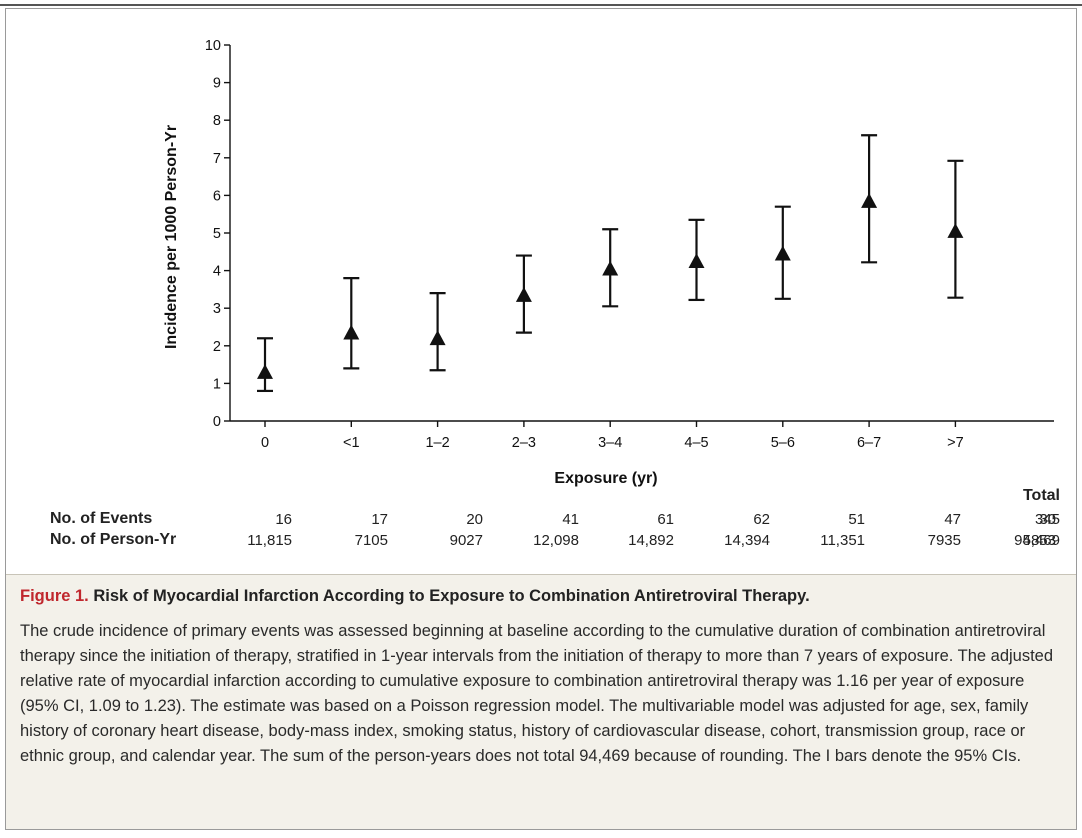 This screenshot has width=1082, height=838. I want to click on events-cell-7: 47, so click(952, 519).